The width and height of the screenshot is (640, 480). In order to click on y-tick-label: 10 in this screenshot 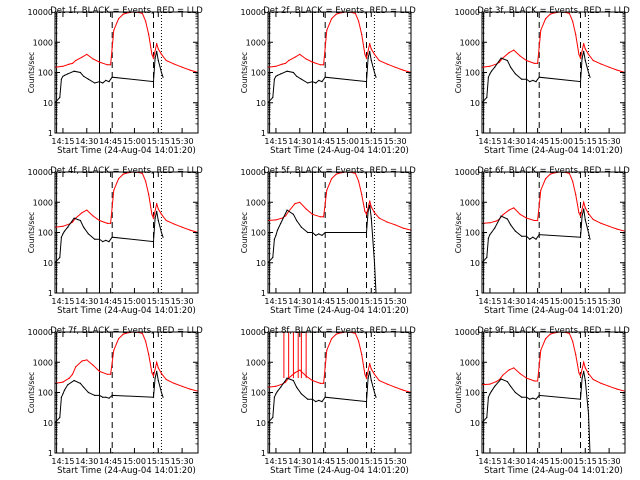, I will do `click(261, 423)`.